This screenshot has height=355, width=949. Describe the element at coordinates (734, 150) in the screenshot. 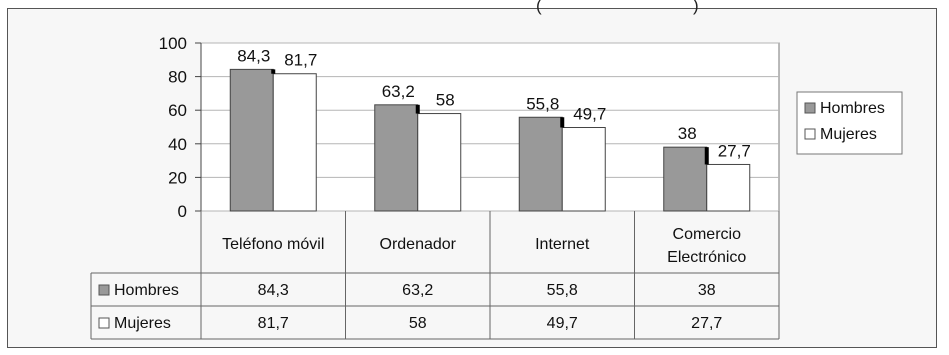

I see `data-label-mujeres: 27,7` at that location.